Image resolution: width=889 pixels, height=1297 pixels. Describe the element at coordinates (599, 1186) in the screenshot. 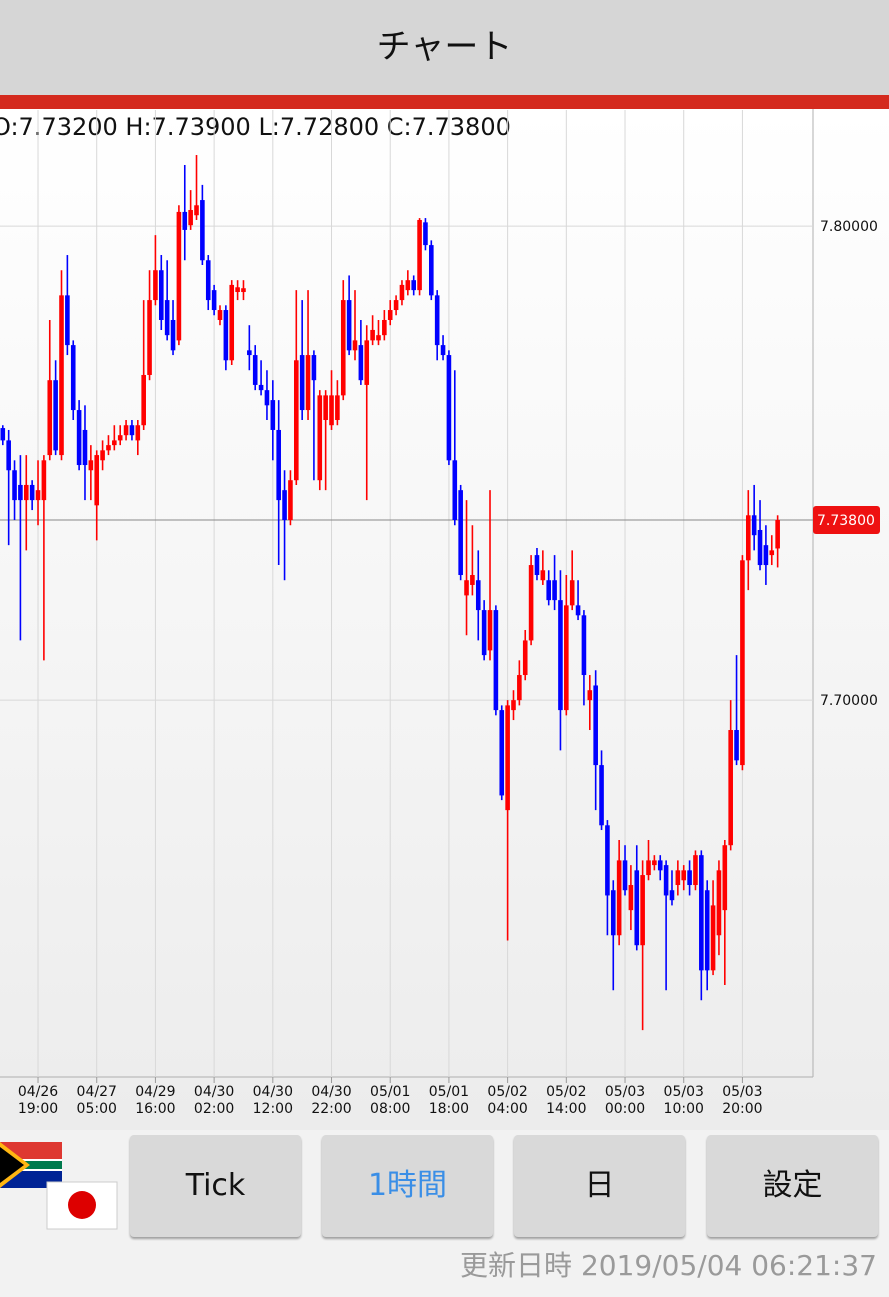

I see `day-button: 日` at that location.